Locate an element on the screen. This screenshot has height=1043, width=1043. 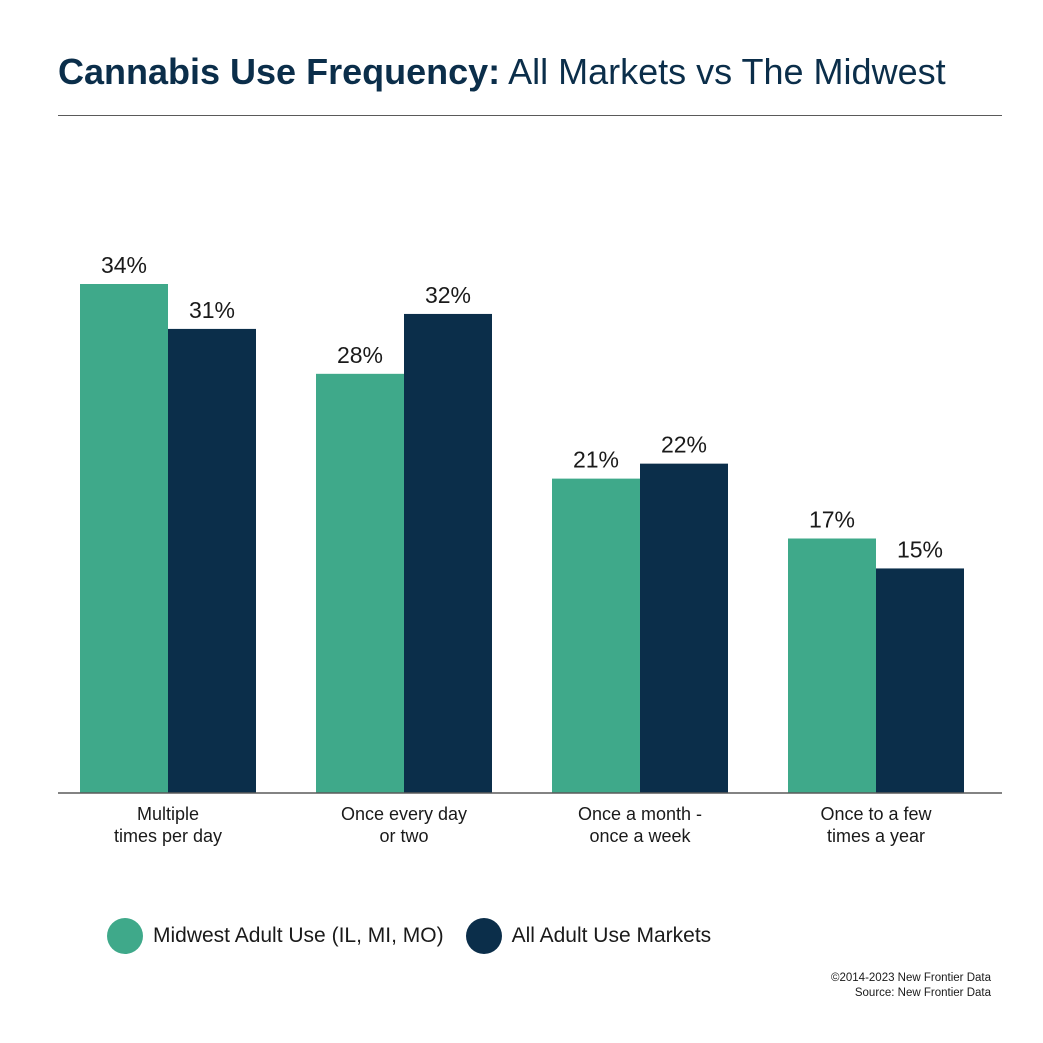
legend-swatch-midwest is located at coordinates (125, 936).